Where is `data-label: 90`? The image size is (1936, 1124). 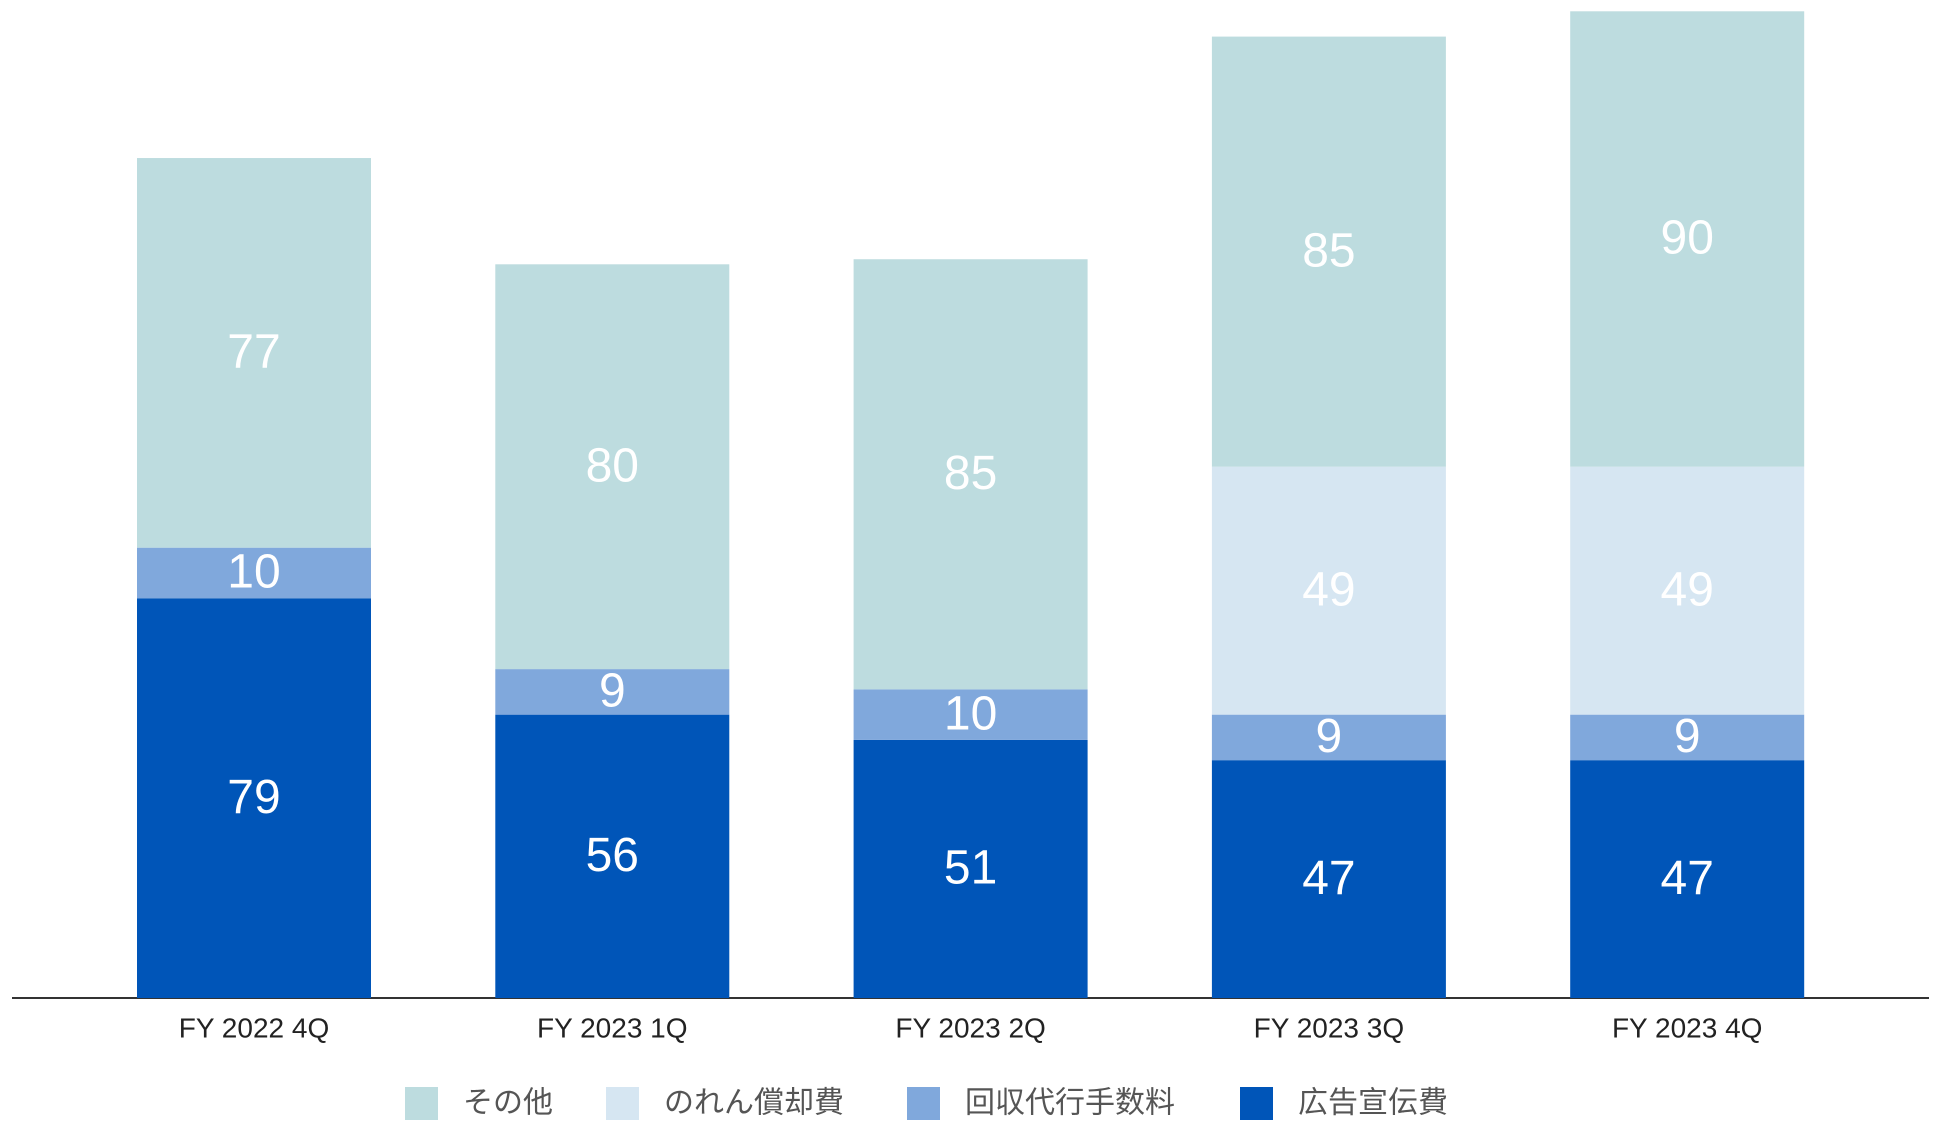 data-label: 90 is located at coordinates (1687, 238).